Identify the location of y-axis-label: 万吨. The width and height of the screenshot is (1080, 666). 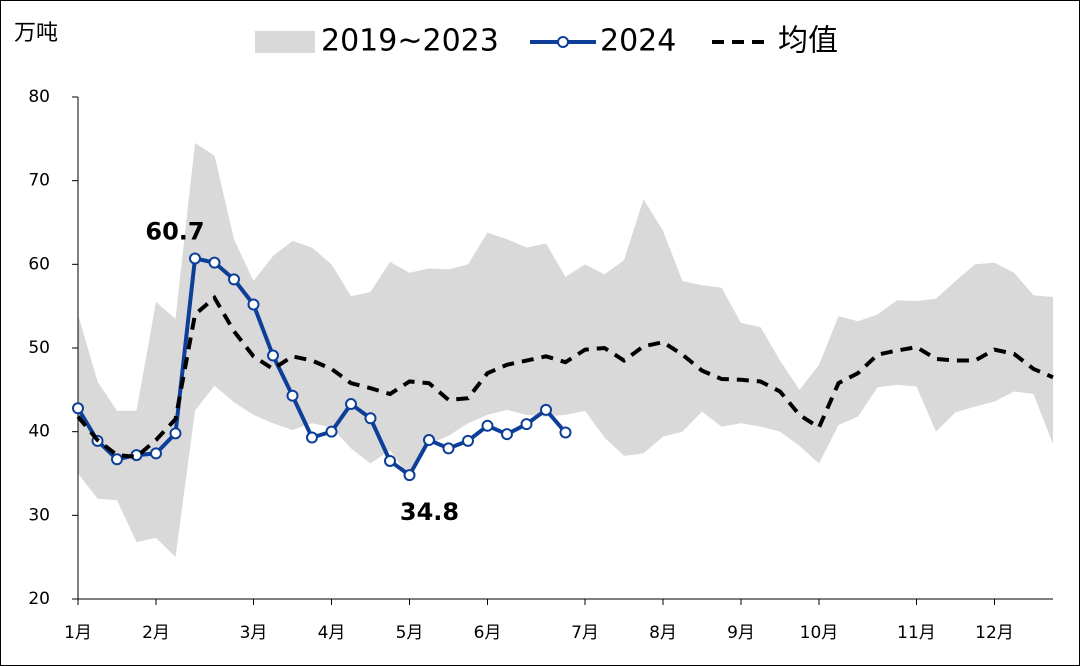
(36, 33).